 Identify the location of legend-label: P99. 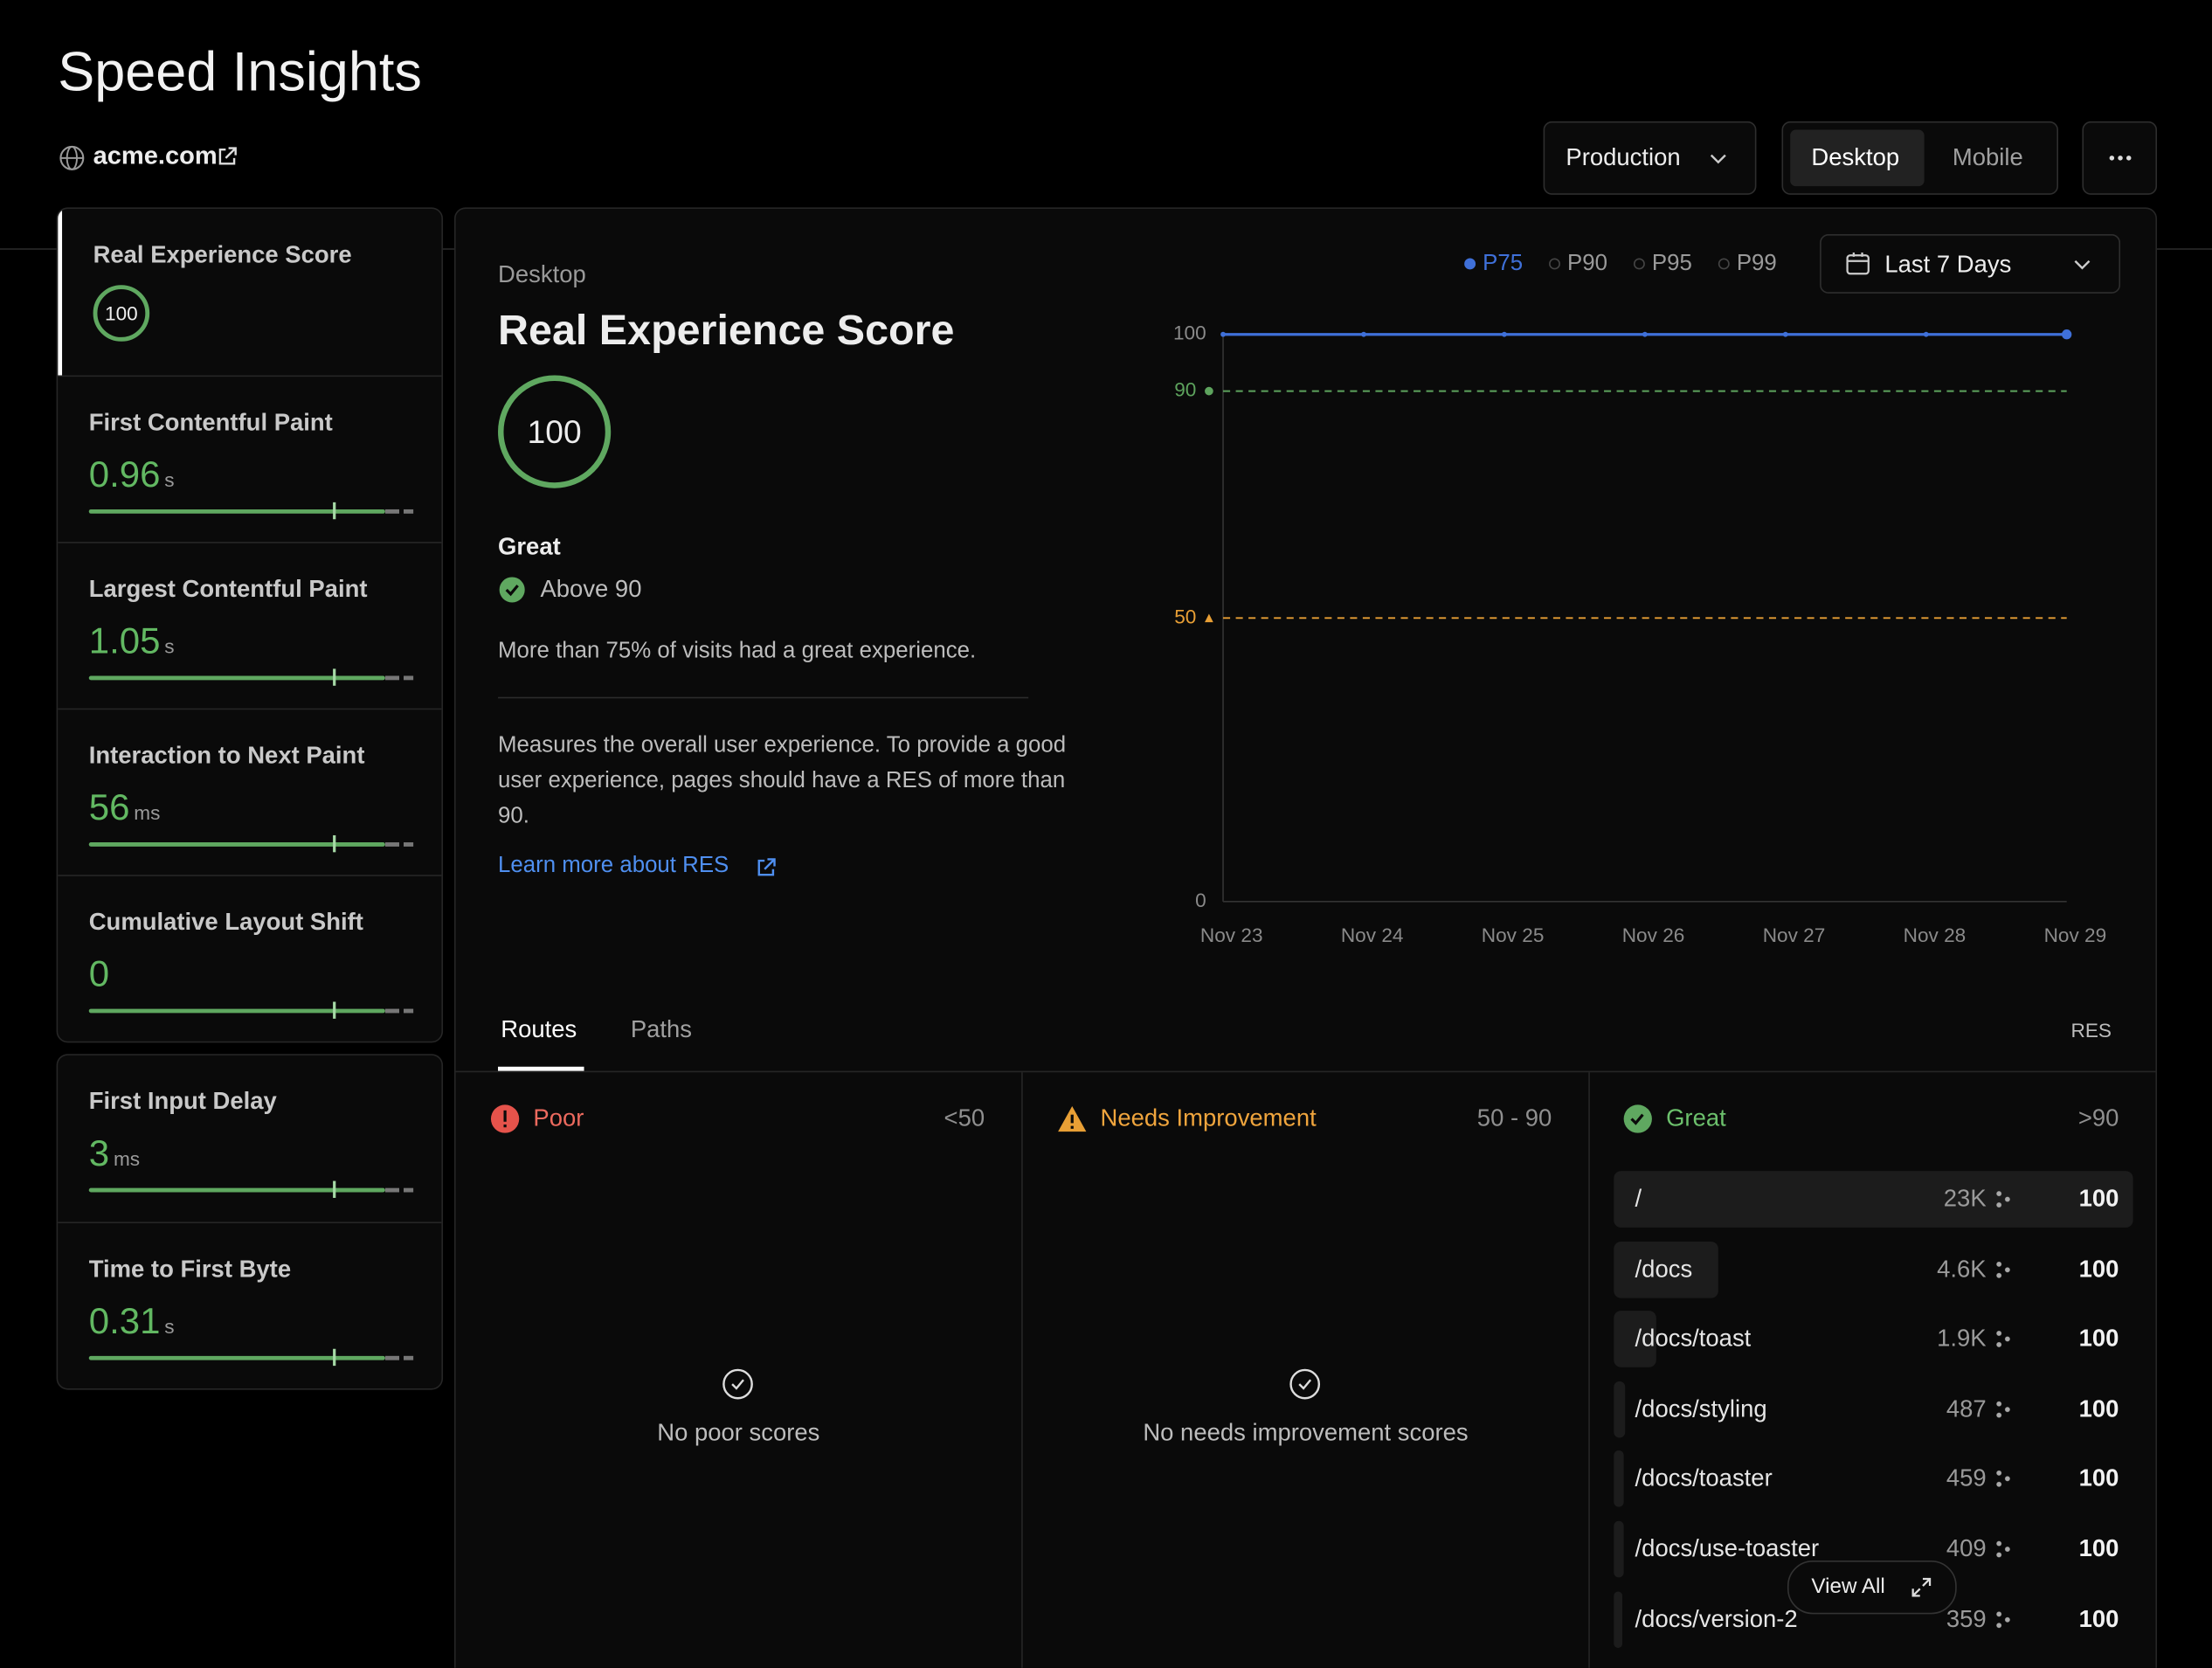
(1757, 263).